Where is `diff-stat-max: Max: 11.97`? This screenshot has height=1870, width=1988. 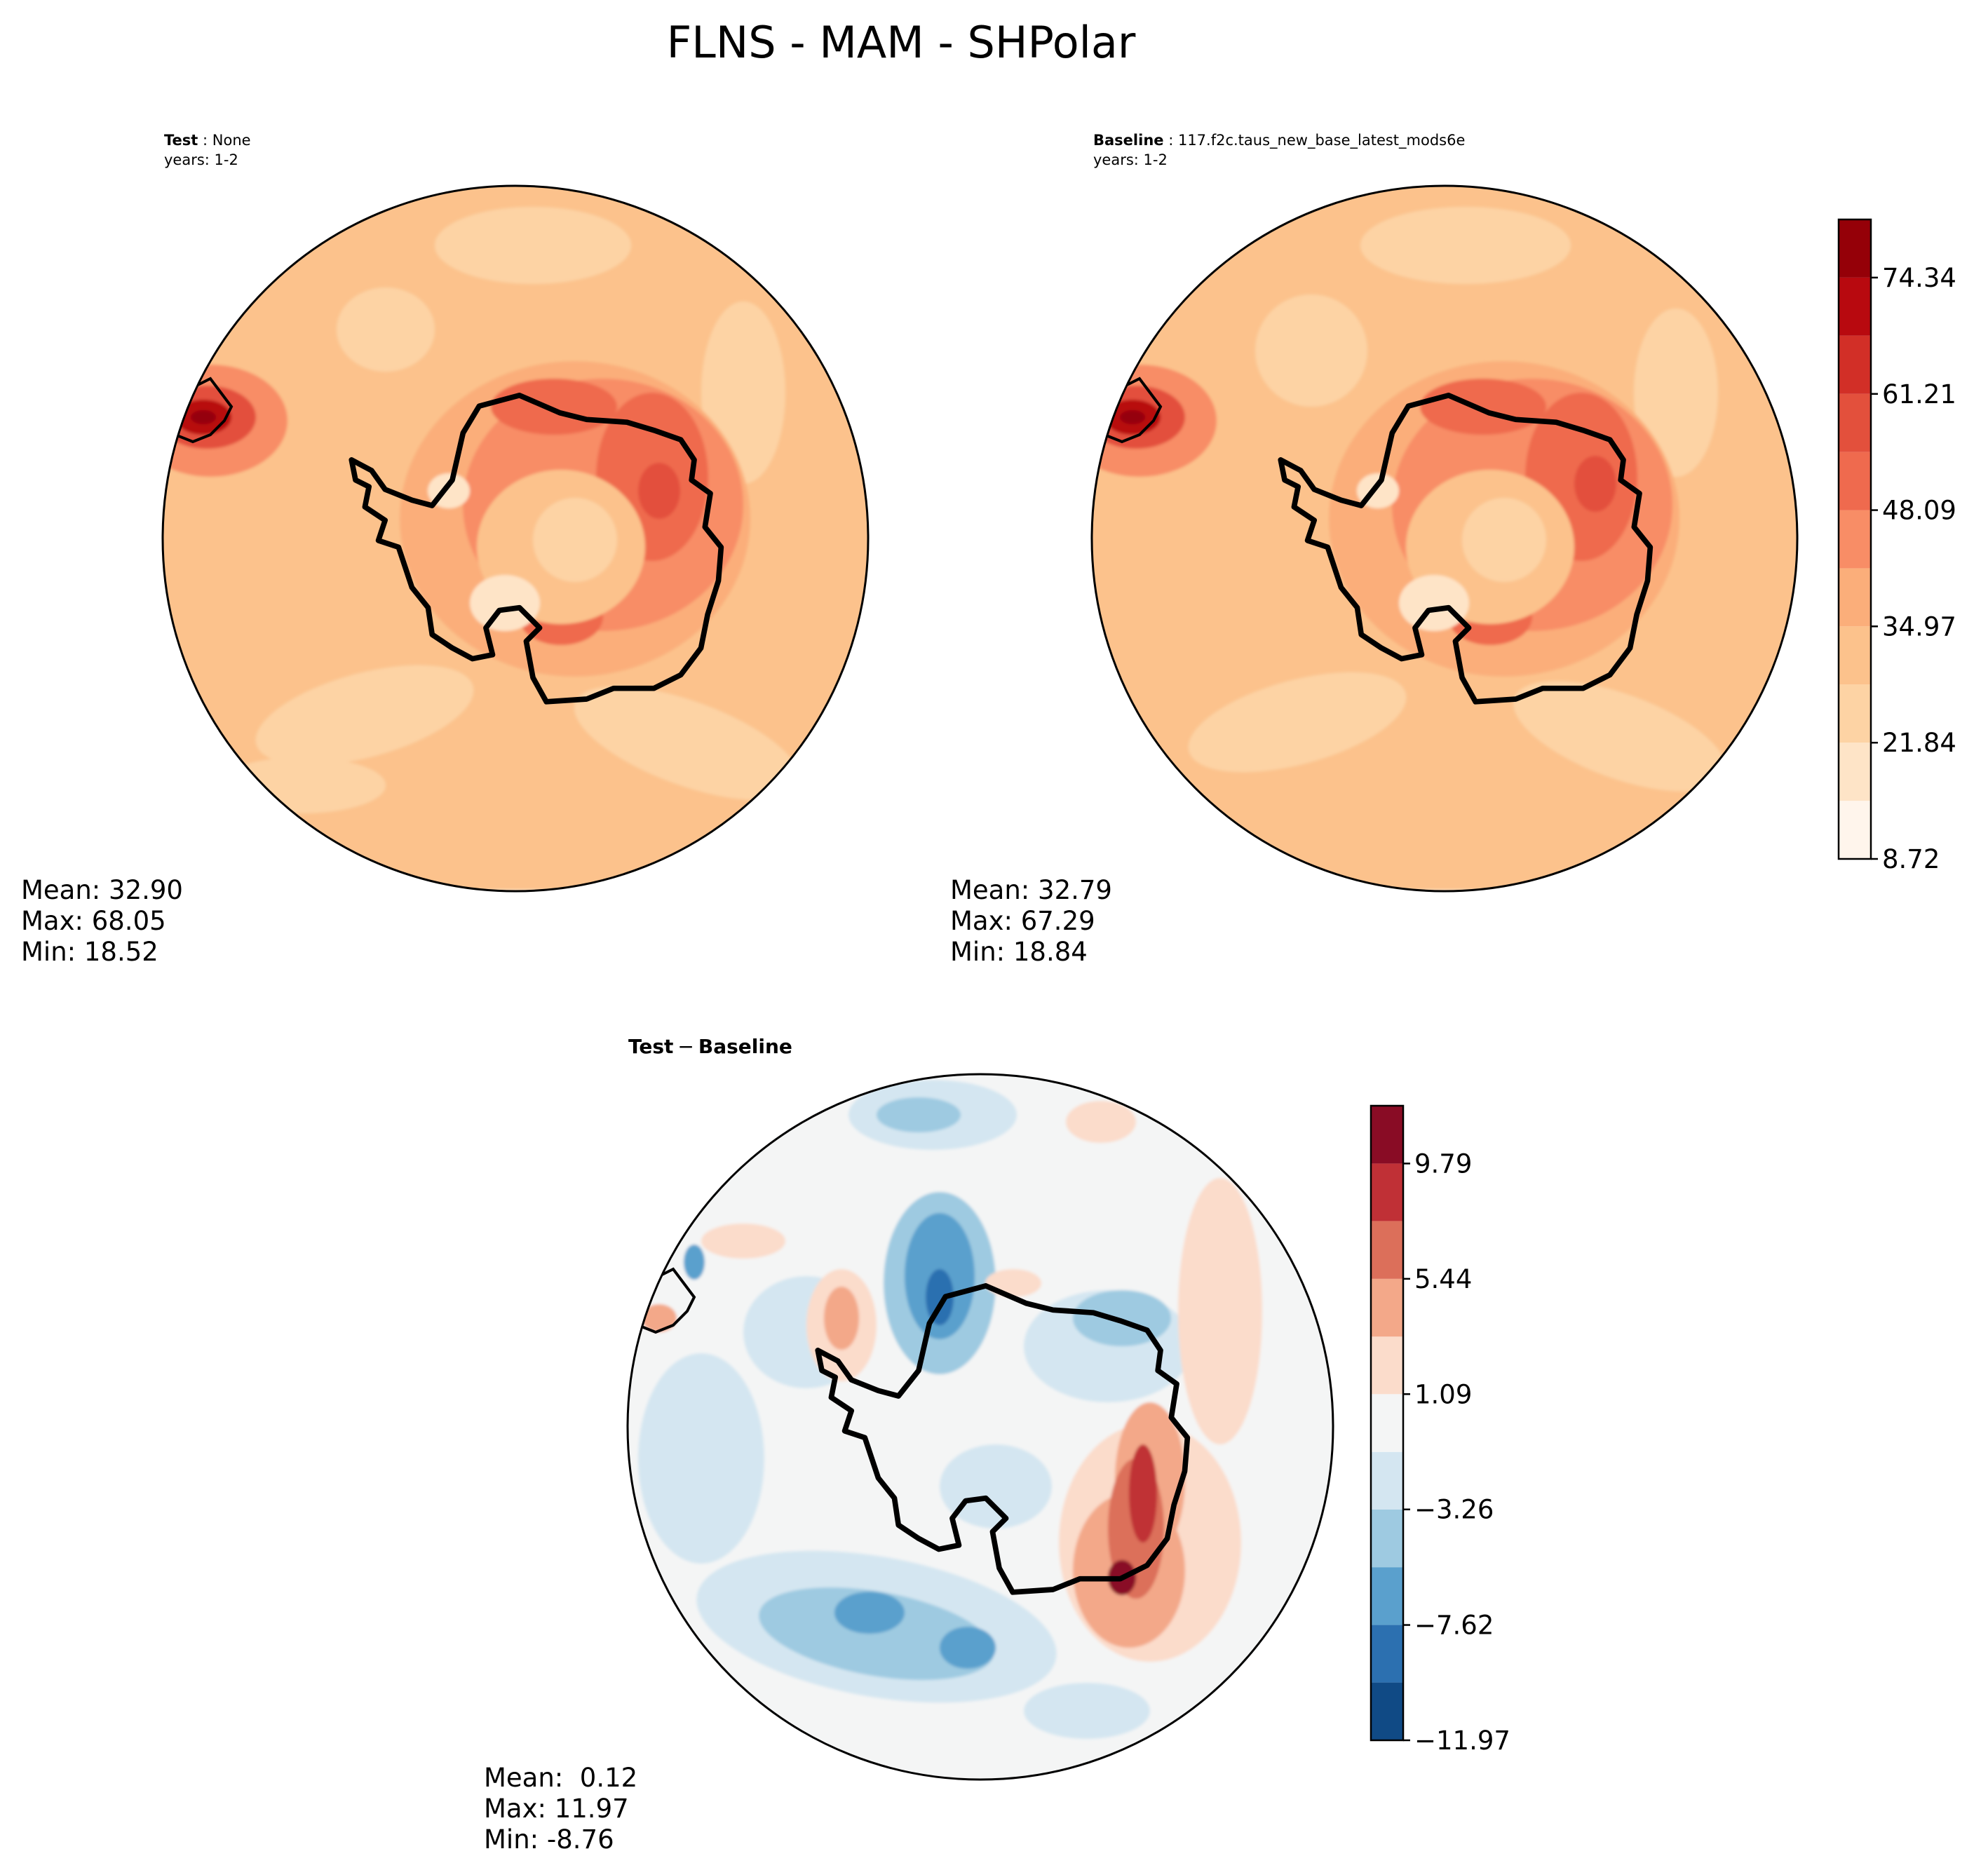
diff-stat-max: Max: 11.97 is located at coordinates (557, 1809).